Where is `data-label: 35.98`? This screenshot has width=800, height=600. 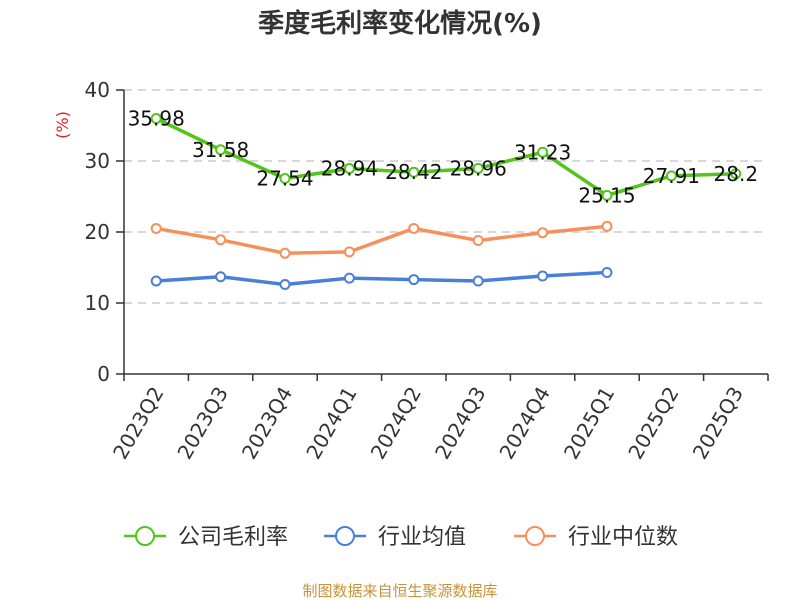 data-label: 35.98 is located at coordinates (156, 119).